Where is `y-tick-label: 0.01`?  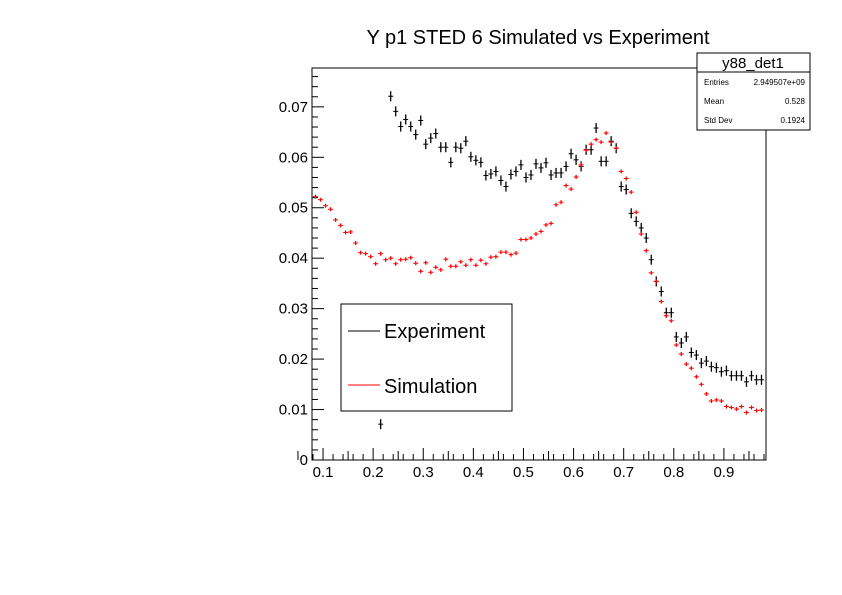
y-tick-label: 0.01 is located at coordinates (293, 410).